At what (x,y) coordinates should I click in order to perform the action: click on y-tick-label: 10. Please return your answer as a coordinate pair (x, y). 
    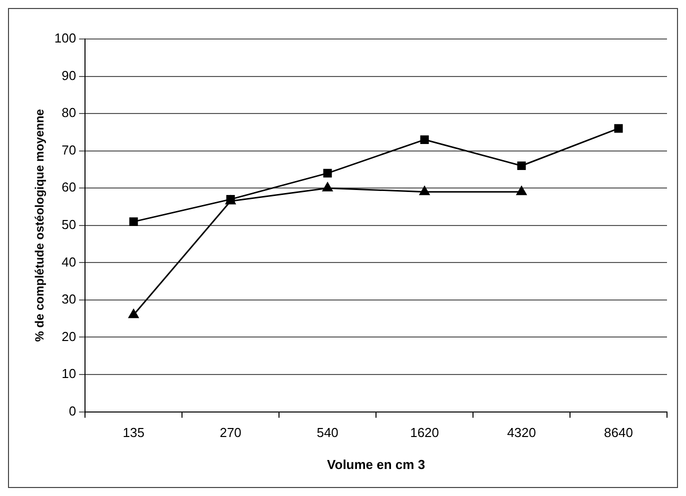
    Looking at the image, I should click on (69, 374).